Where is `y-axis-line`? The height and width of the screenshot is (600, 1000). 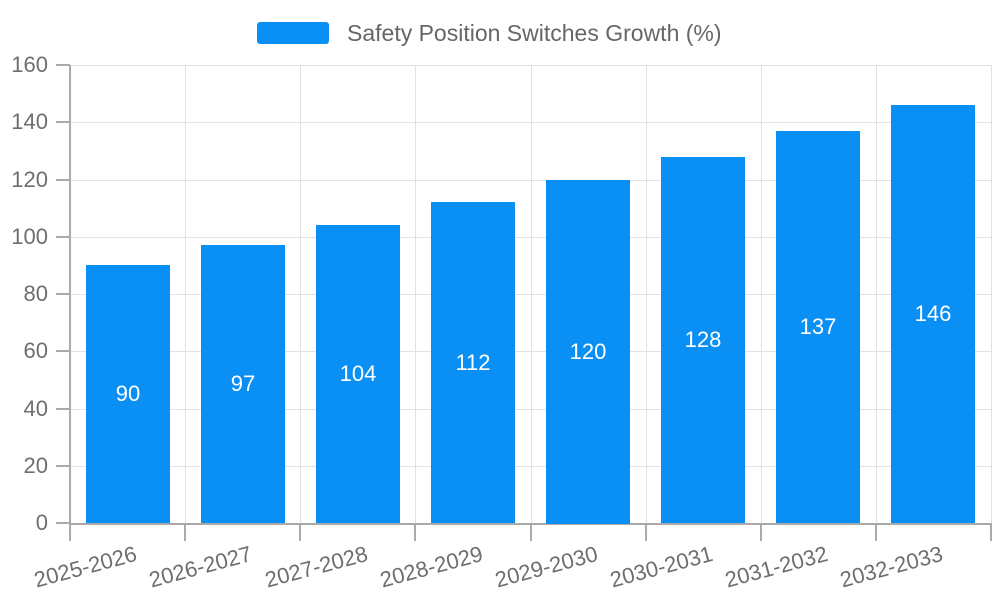 y-axis-line is located at coordinates (70, 294).